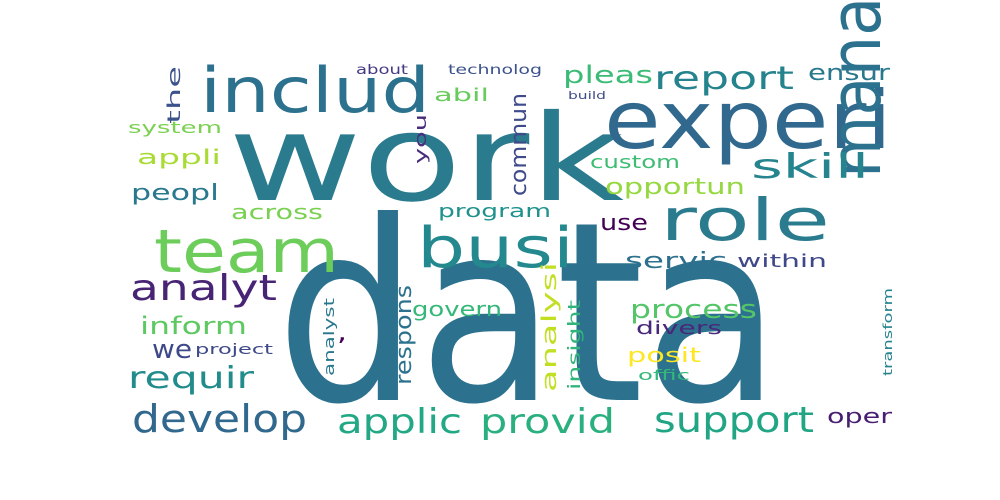  Describe the element at coordinates (724, 78) in the screenshot. I see `word-report: report` at that location.